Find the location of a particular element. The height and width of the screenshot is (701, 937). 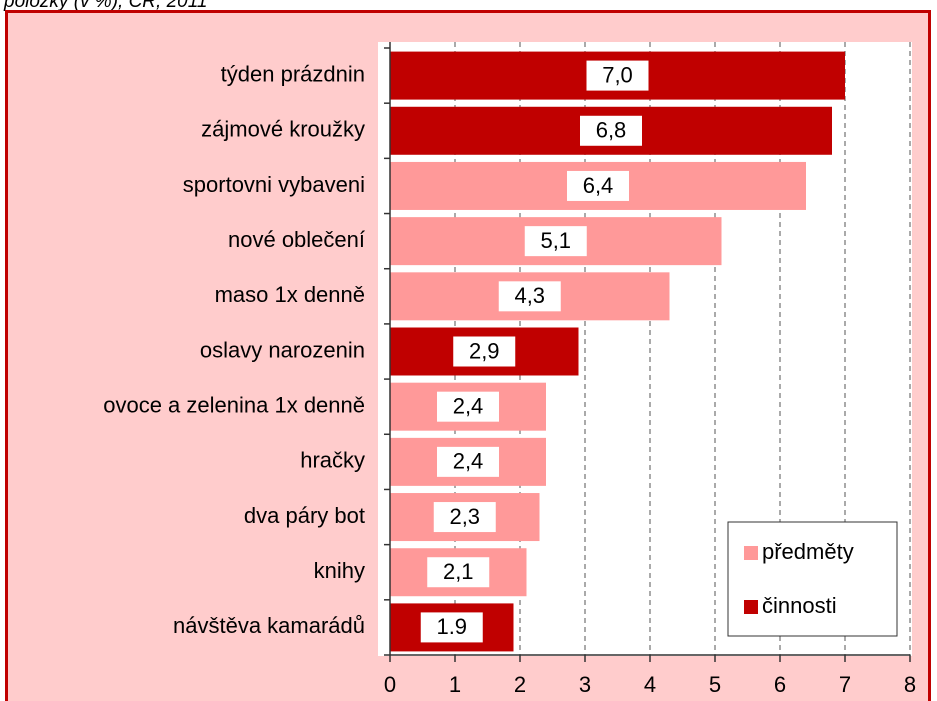

value-label: 7,0 is located at coordinates (617, 74).